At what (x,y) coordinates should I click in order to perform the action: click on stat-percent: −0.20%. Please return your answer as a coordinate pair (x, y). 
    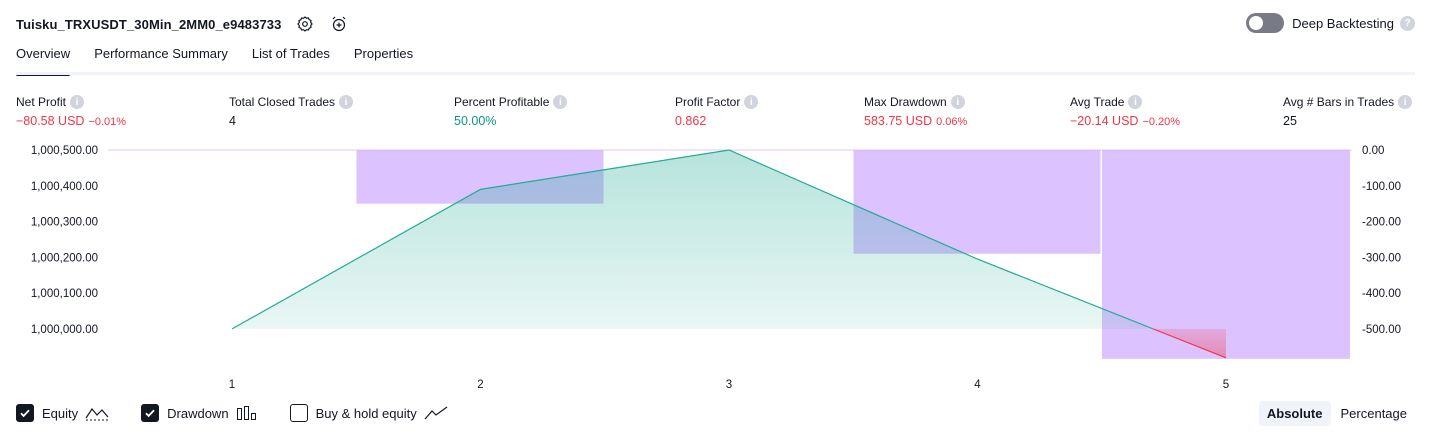
    Looking at the image, I should click on (1161, 122).